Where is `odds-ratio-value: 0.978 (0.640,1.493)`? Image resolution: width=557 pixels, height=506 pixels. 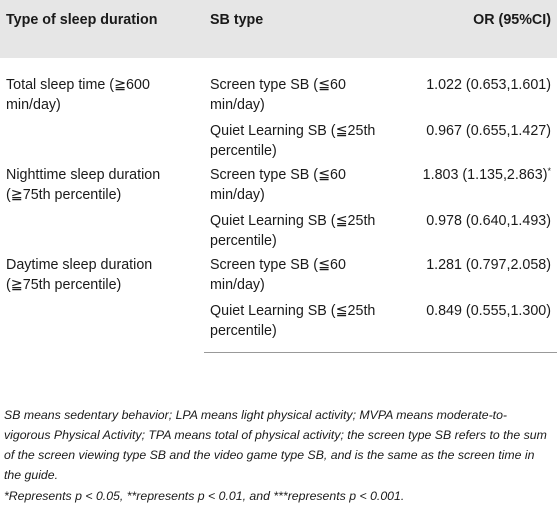
odds-ratio-value: 0.978 (0.640,1.493) is located at coordinates (488, 221).